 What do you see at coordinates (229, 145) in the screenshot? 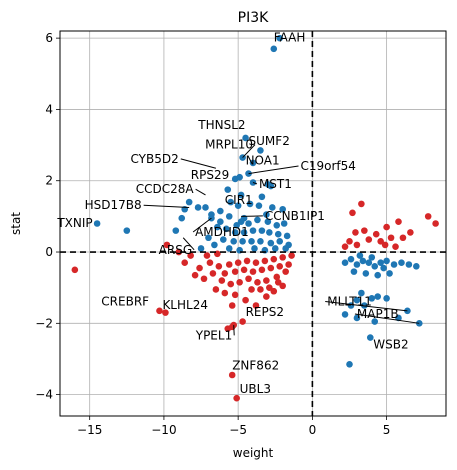
I see `annotation-label: MRPL10` at bounding box center [229, 145].